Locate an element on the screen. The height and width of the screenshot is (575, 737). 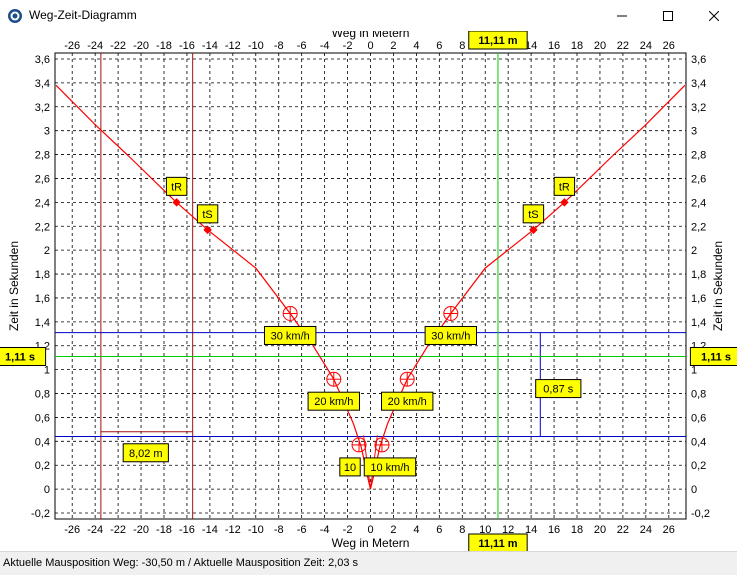
cursor-x-label-bottom: 11,11 m is located at coordinates (498, 543).